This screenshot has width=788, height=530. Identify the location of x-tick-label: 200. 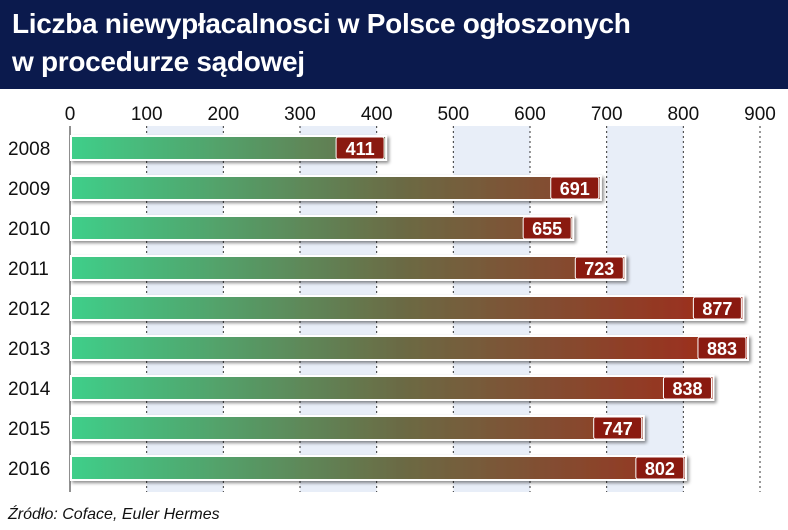
(223, 114).